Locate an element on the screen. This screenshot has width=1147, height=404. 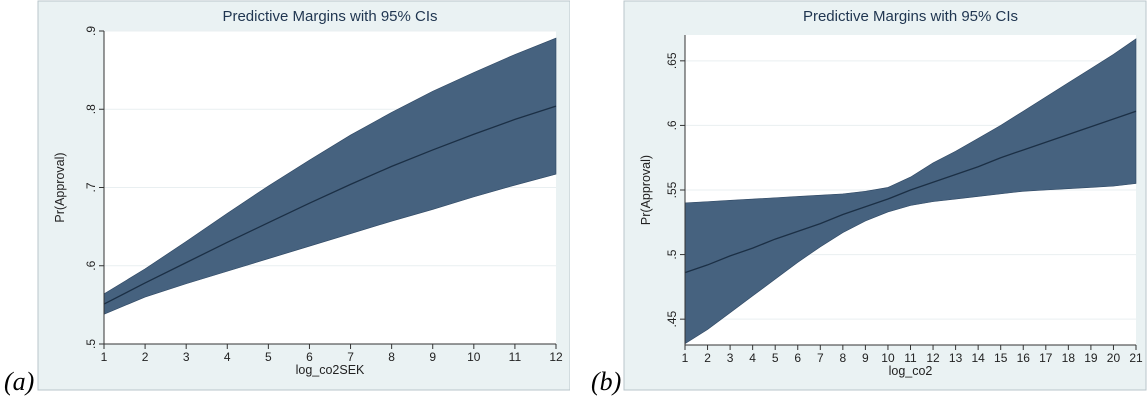
y-tick-label: .9 is located at coordinates (91, 31).